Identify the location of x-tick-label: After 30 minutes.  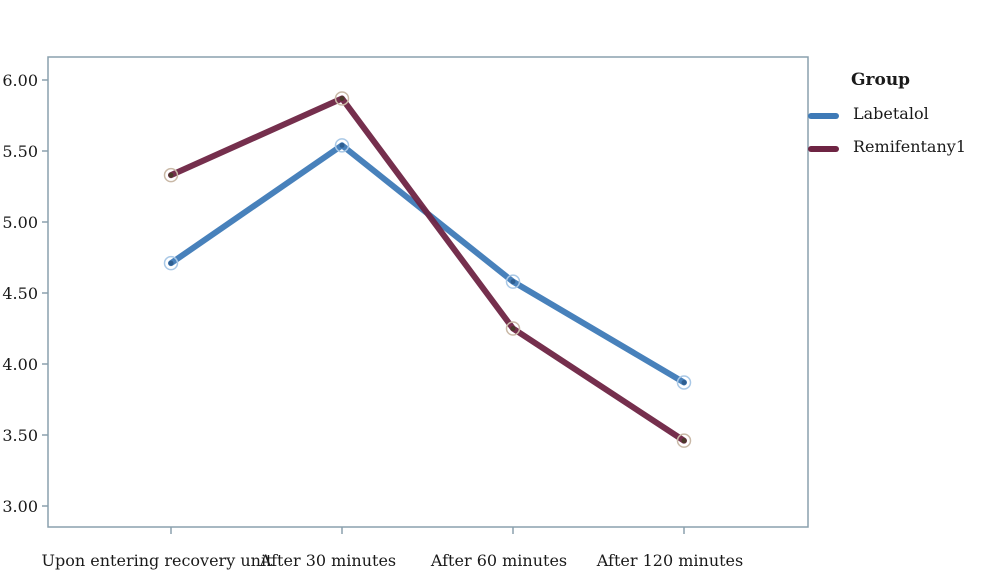
(327, 560).